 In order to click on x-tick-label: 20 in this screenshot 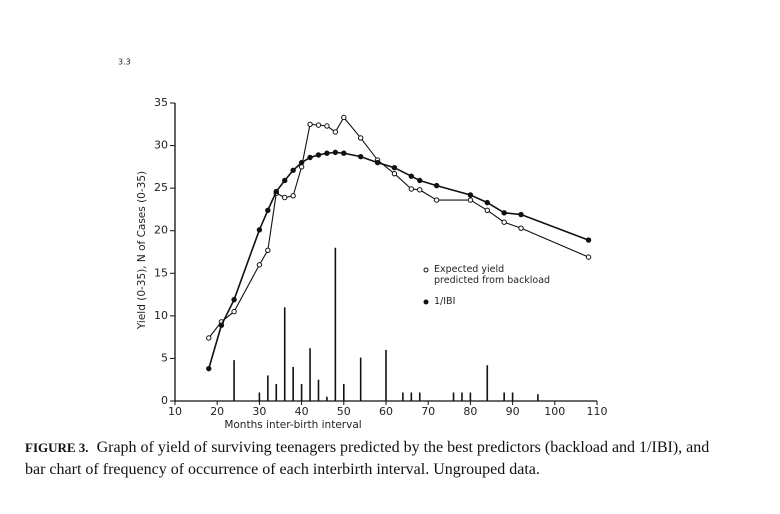, I will do `click(217, 411)`.